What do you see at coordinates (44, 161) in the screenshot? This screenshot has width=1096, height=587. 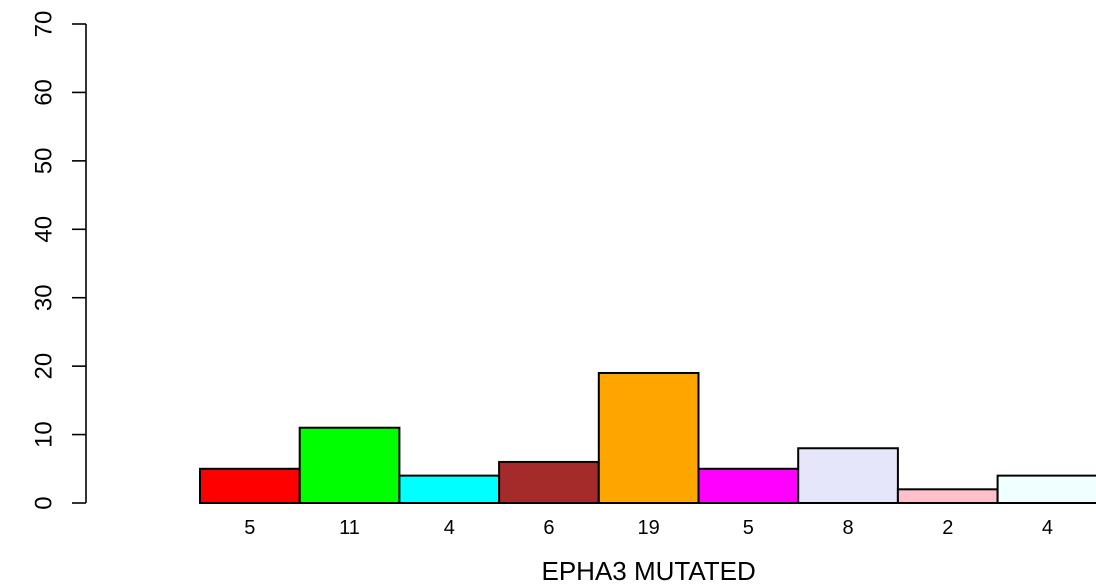 I see `y-tick-label: 50` at bounding box center [44, 161].